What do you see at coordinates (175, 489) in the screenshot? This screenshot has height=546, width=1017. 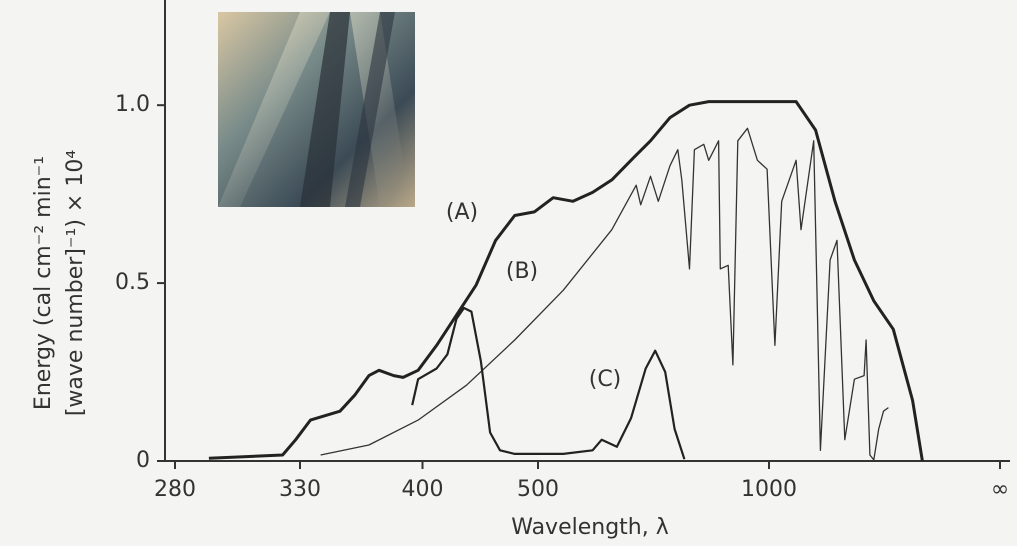 I see `x-tick-label: 280` at bounding box center [175, 489].